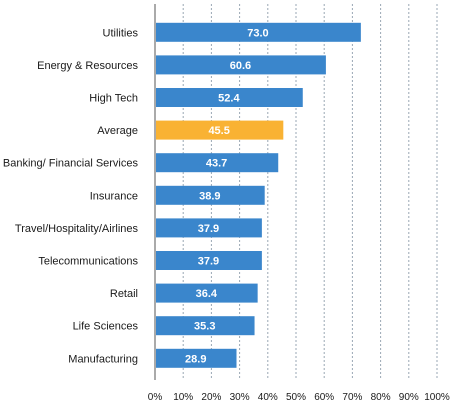 Image resolution: width=456 pixels, height=412 pixels. I want to click on category-label: Insurance, so click(114, 196).